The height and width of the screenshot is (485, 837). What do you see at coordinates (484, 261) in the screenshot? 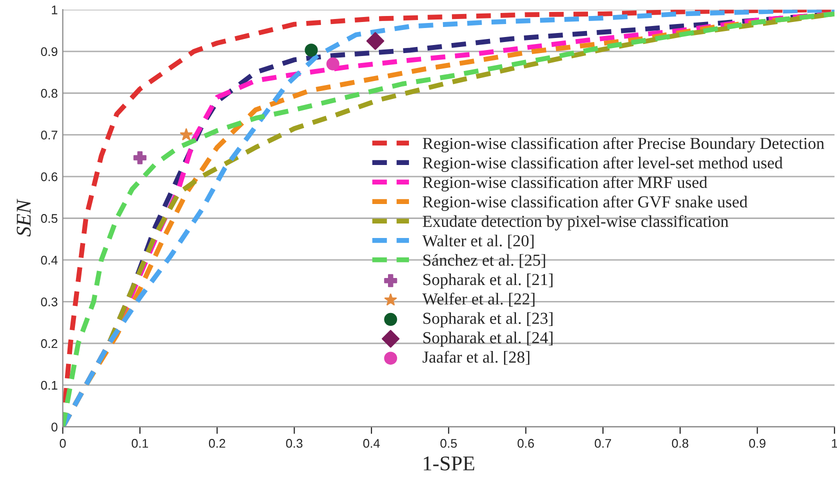
I see `legend-label: Sánchez et al. [25]` at bounding box center [484, 261].